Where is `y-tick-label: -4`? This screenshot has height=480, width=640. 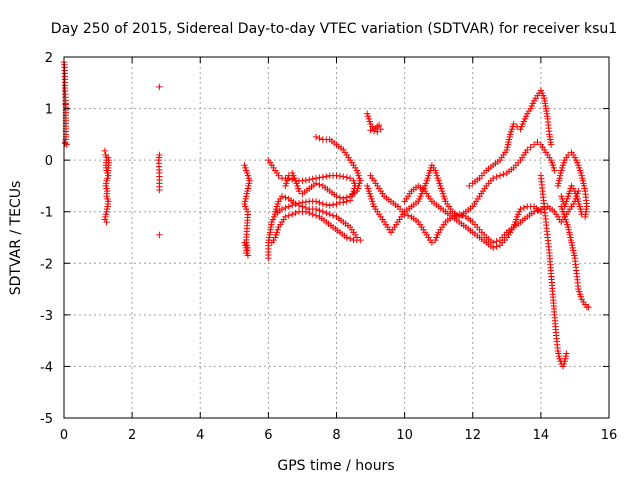
y-tick-label: -4 is located at coordinates (46, 367).